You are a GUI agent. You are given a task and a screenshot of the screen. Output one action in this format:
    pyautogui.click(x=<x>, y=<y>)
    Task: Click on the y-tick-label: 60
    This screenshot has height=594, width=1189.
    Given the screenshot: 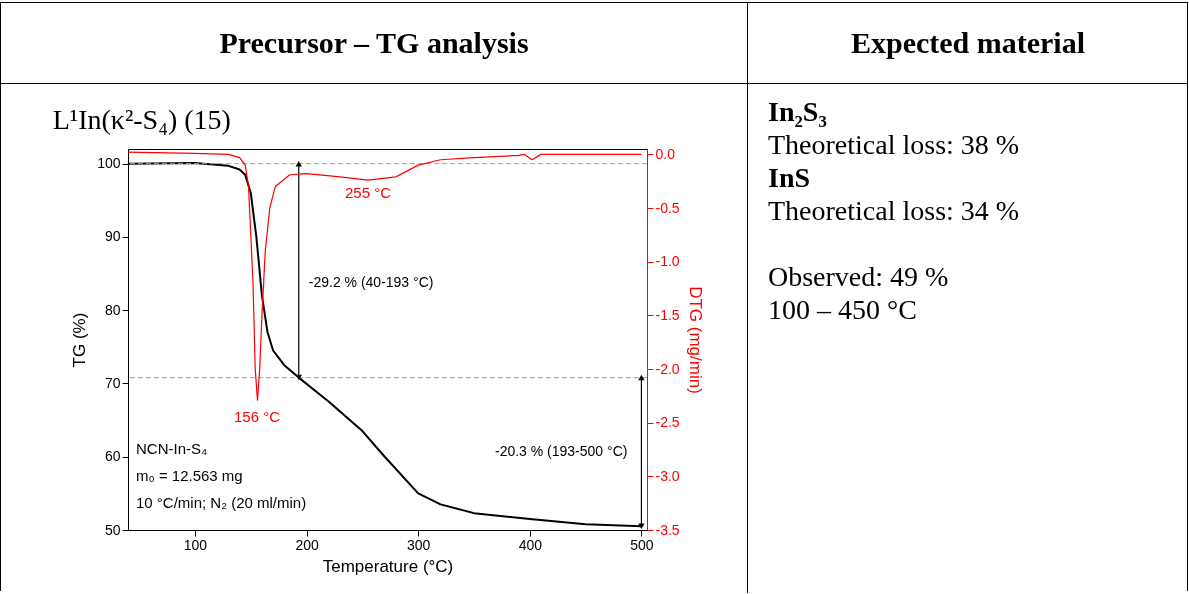 What is the action you would take?
    pyautogui.click(x=112, y=456)
    